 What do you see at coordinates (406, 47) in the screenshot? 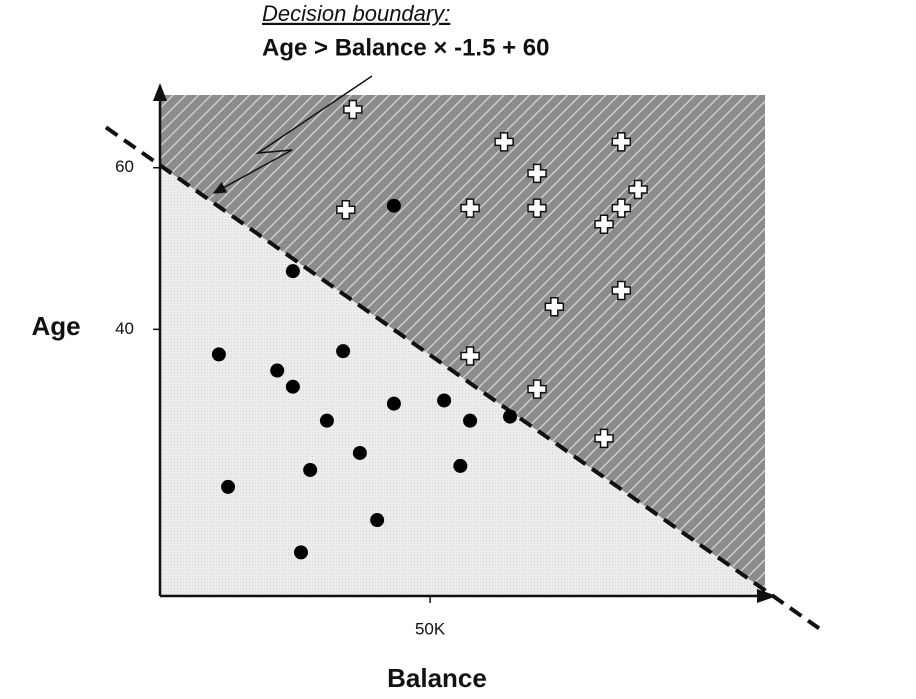
I see `annotation-rule: Age > Balance × -1.5 + 60` at bounding box center [406, 47].